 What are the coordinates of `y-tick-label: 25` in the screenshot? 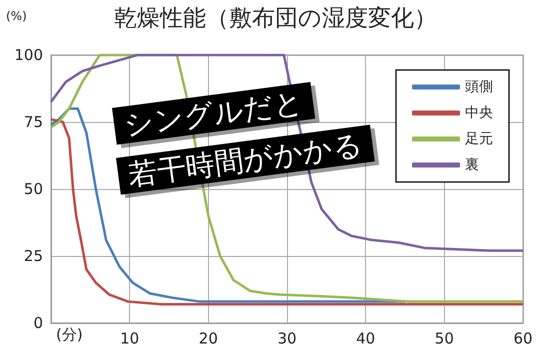 It's located at (33, 256).